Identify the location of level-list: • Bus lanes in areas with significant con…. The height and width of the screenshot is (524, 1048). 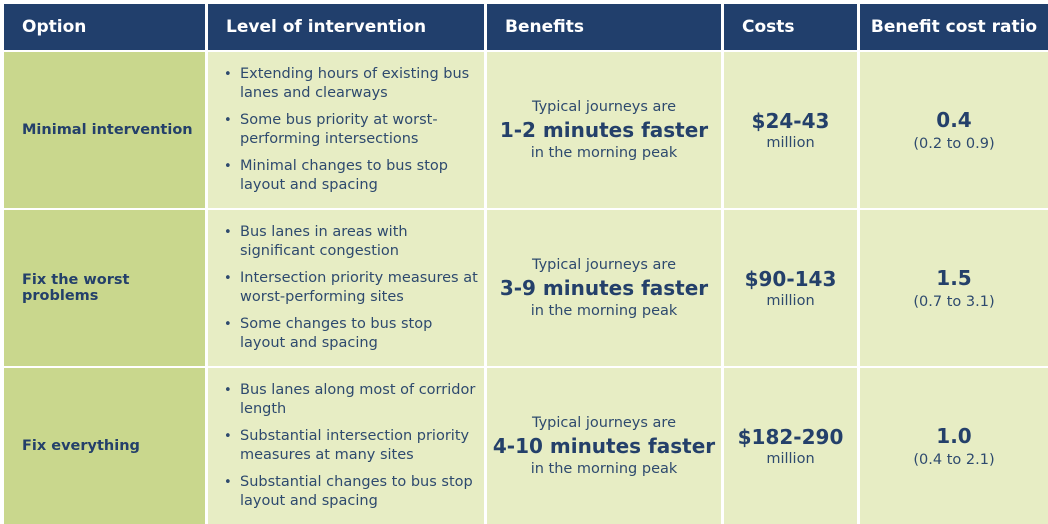
(350, 288).